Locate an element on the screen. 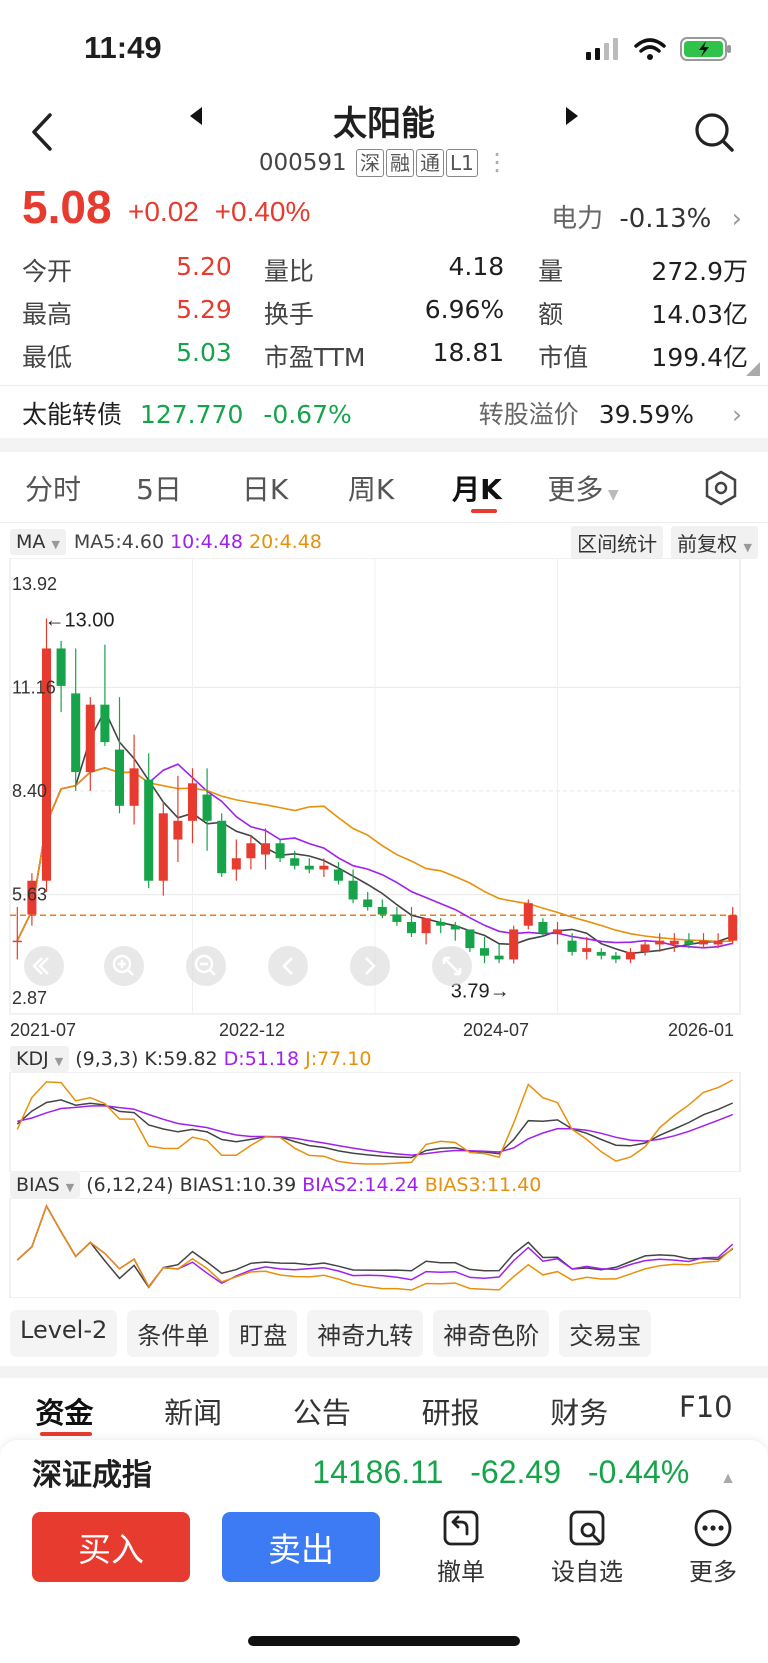 Image resolution: width=768 pixels, height=1663 pixels. caret-up-icon: ▲ is located at coordinates (728, 1478).